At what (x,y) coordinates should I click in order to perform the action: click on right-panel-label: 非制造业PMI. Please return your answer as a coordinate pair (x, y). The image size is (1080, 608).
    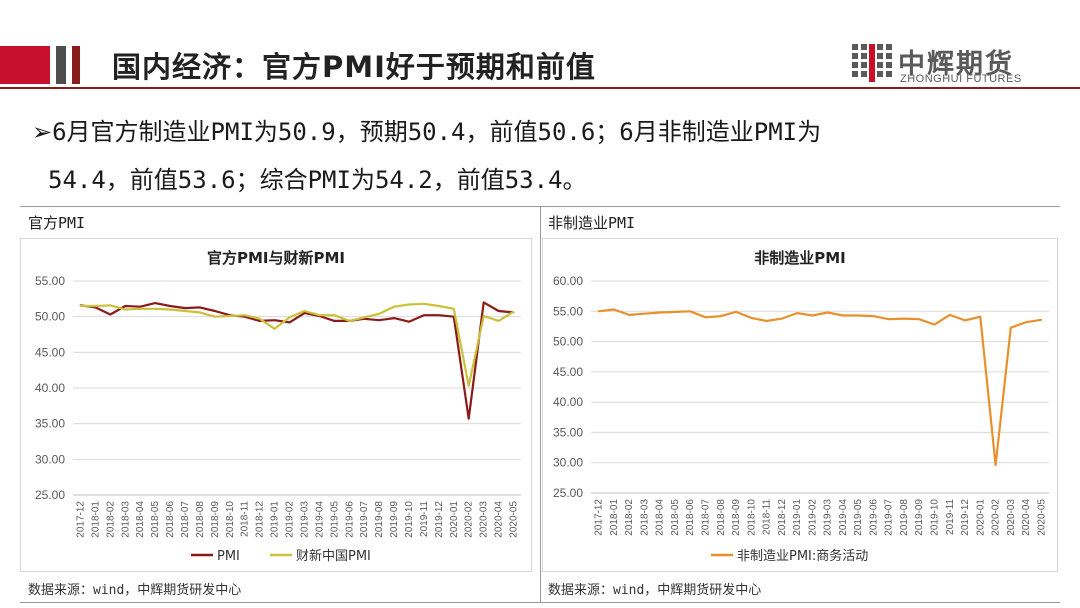
    Looking at the image, I should click on (592, 223).